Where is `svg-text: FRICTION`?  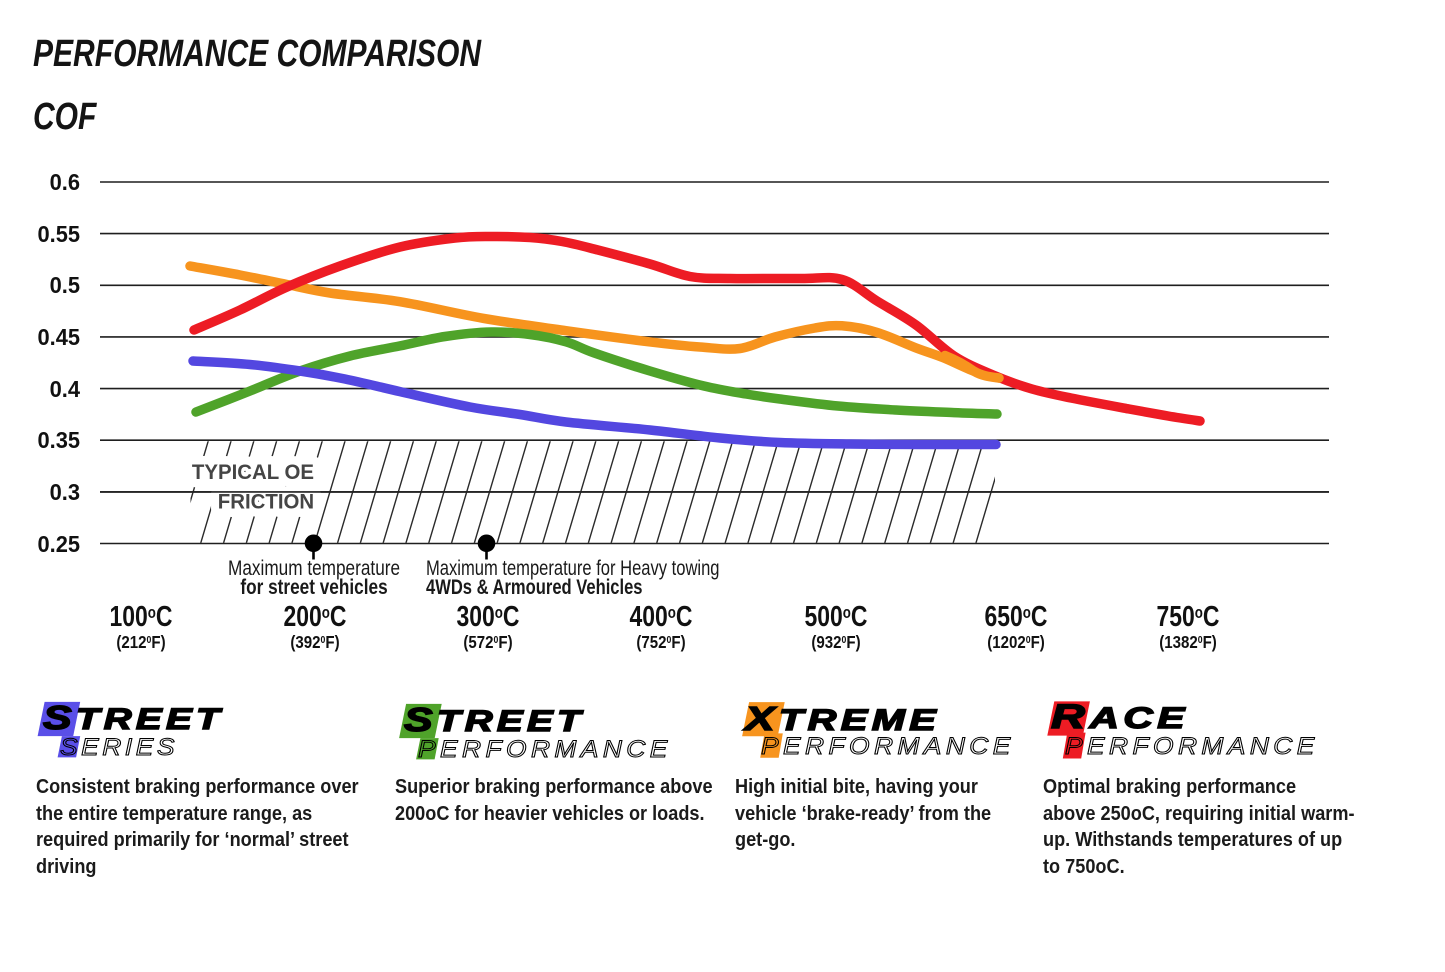 svg-text: FRICTION is located at coordinates (266, 502).